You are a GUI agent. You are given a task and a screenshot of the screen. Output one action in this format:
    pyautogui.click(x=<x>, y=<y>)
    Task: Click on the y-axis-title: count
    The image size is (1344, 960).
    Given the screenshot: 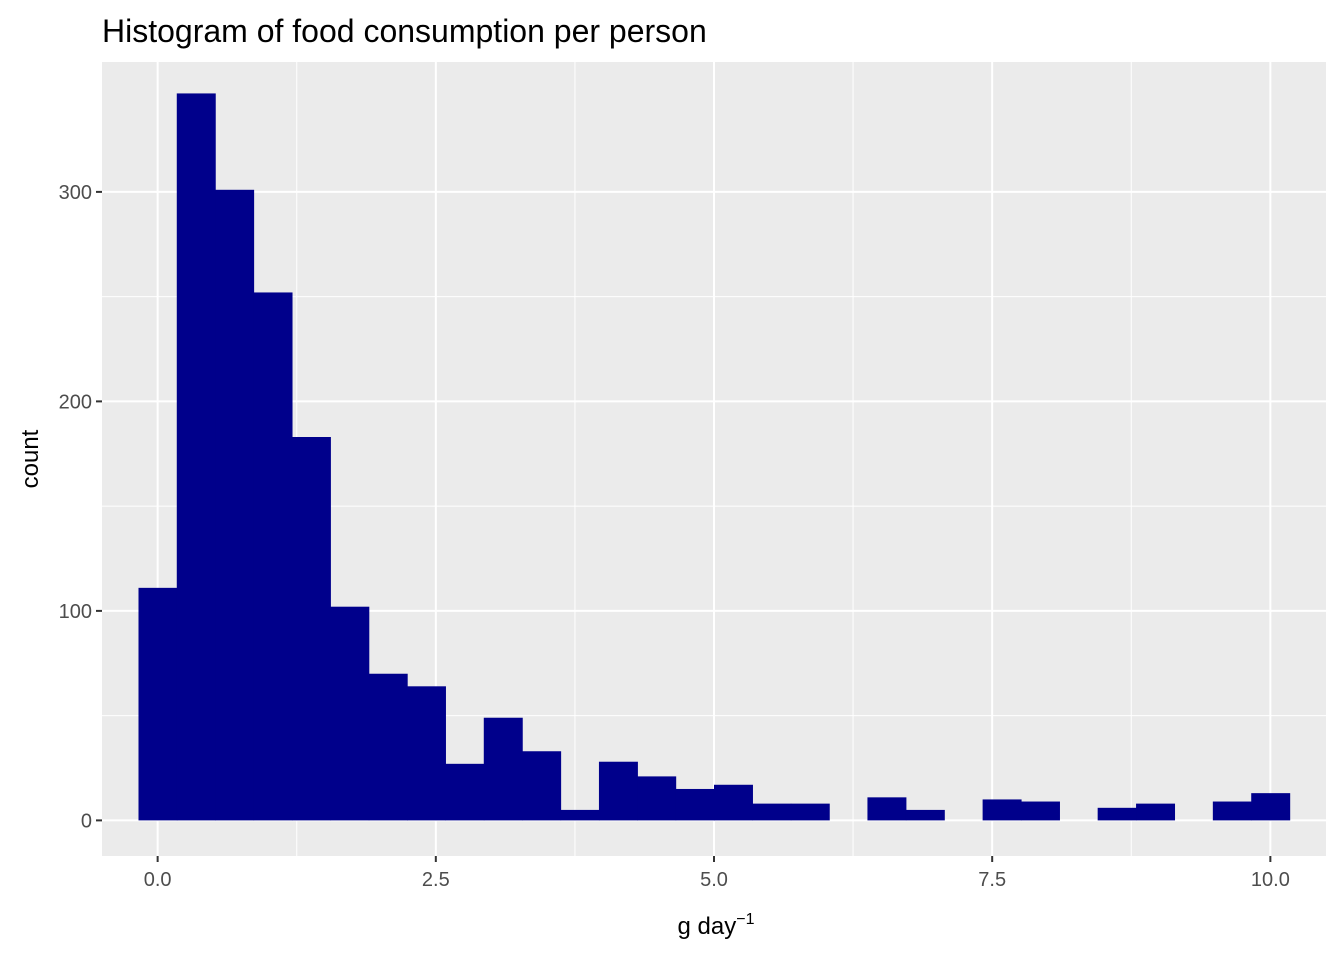 What is the action you would take?
    pyautogui.click(x=30, y=458)
    